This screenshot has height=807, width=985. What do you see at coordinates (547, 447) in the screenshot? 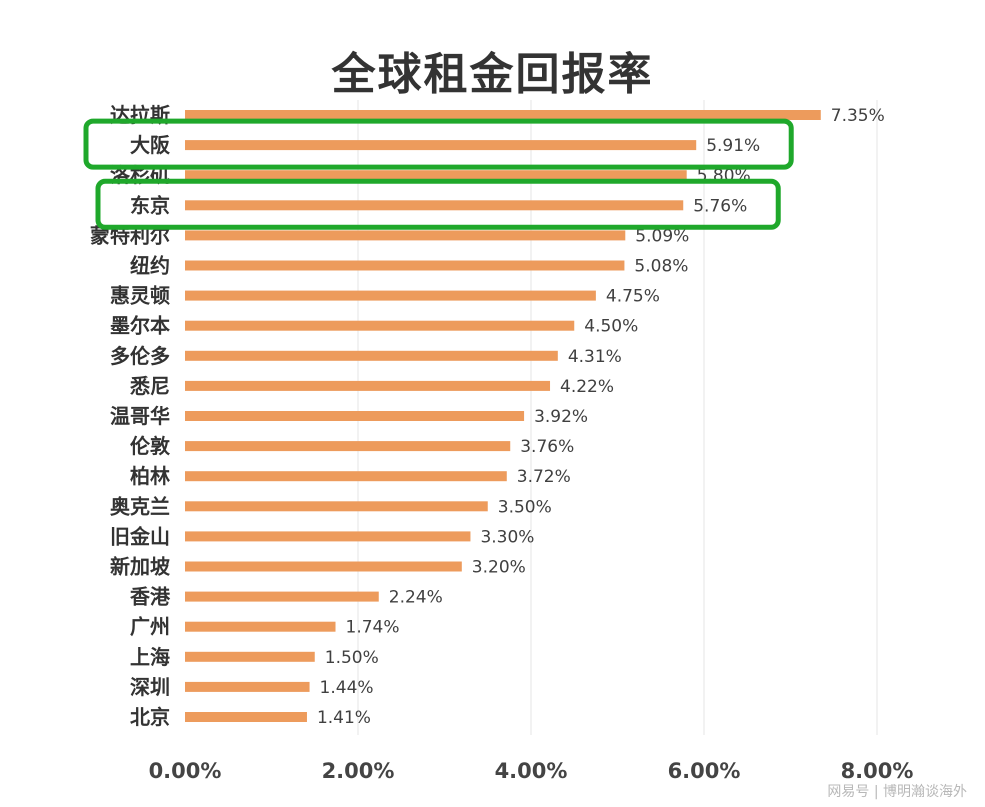
I see `value-label-11: 3.76%` at bounding box center [547, 447].